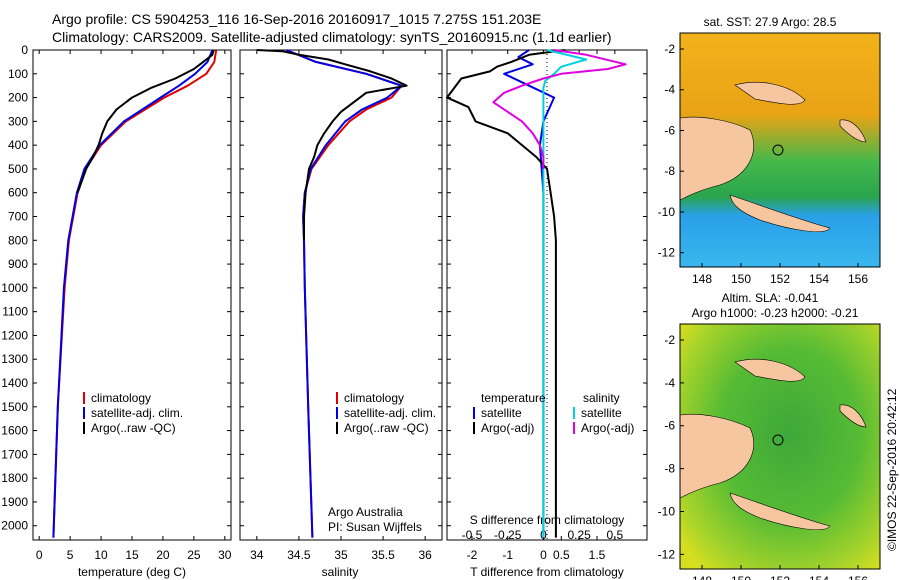 The height and width of the screenshot is (580, 900). Describe the element at coordinates (18, 98) in the screenshot. I see `y-tick-label: 200` at that location.